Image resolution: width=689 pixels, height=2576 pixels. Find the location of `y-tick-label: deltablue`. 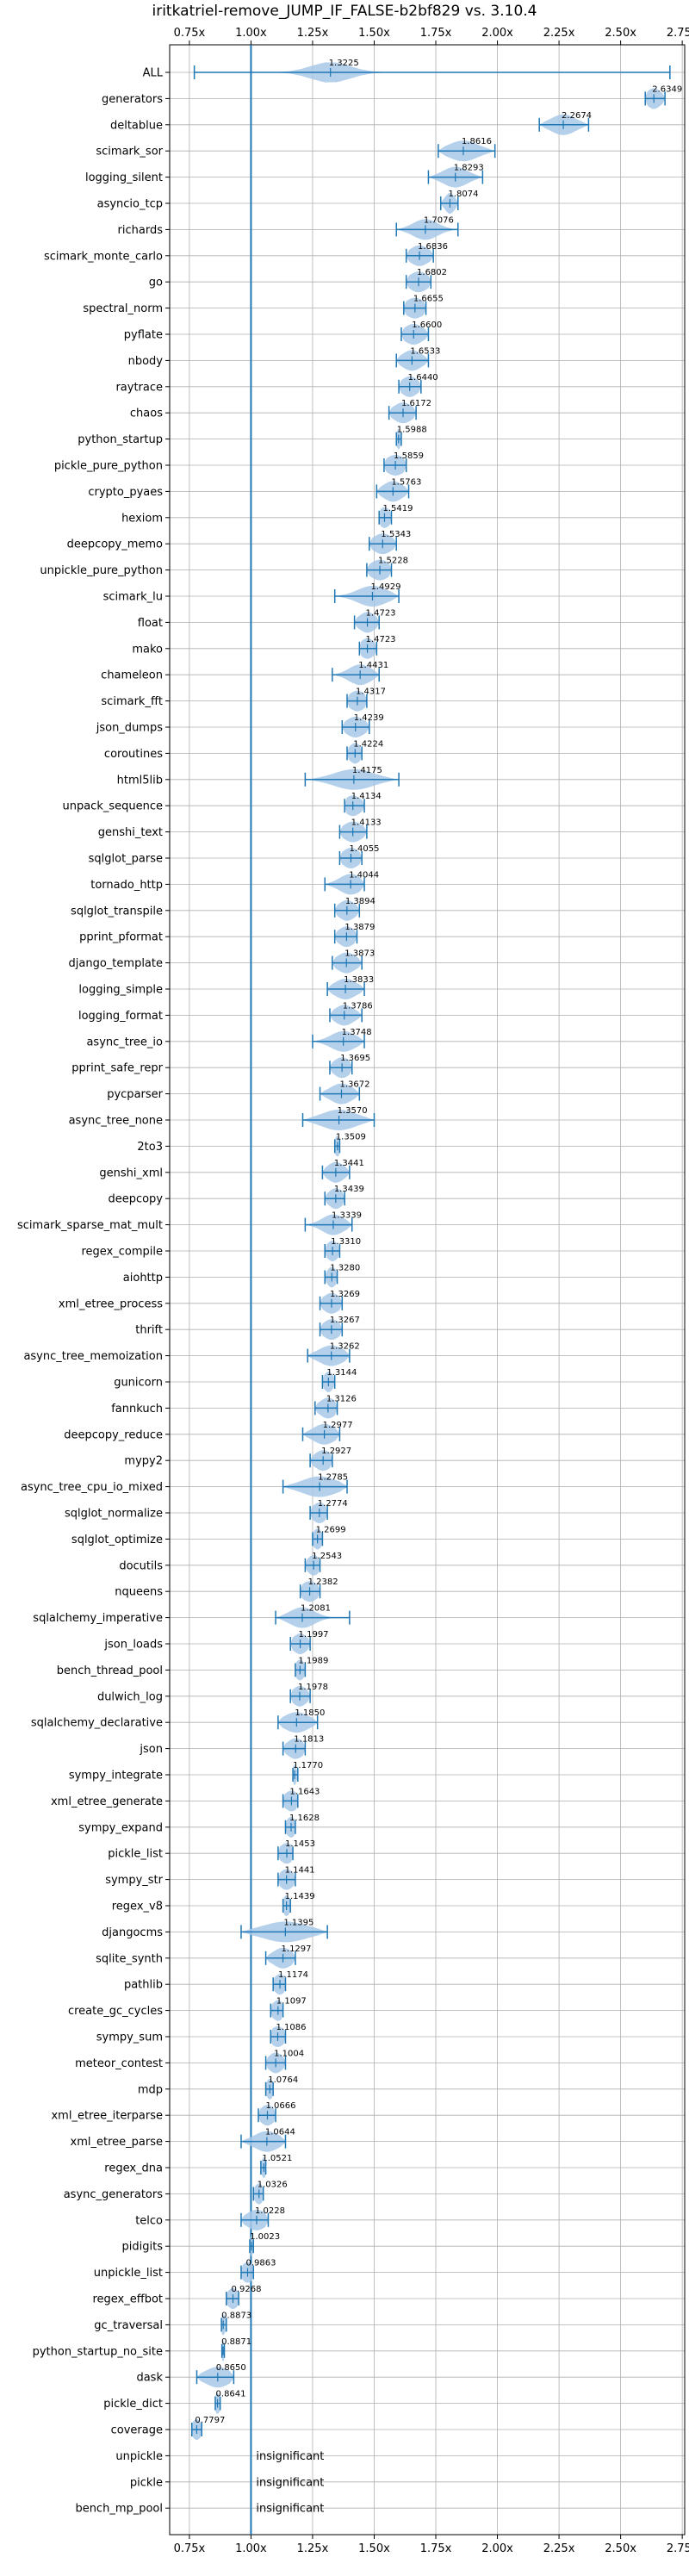

y-tick-label: deltablue is located at coordinates (136, 126).